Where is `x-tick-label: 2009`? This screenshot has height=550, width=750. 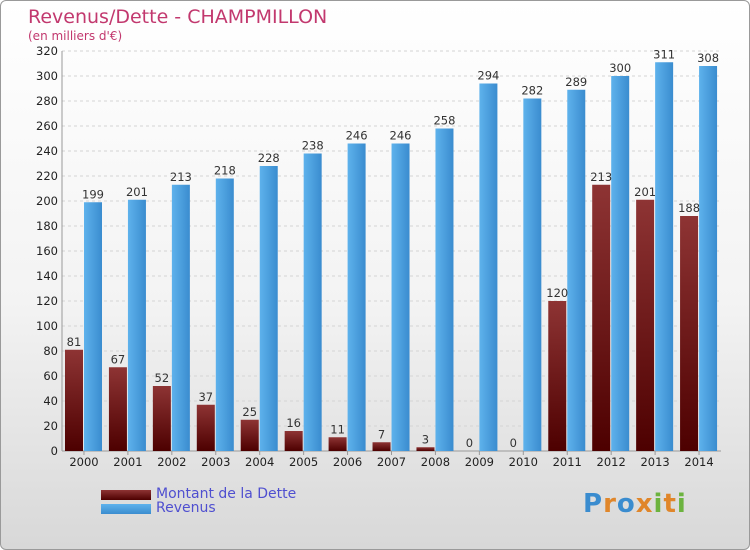 x-tick-label: 2009 is located at coordinates (479, 462).